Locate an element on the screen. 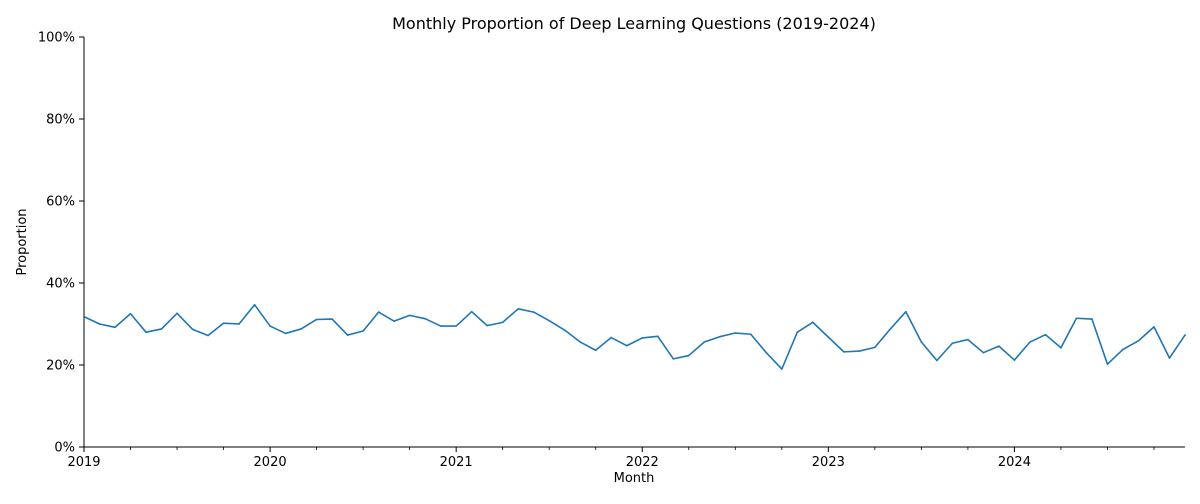 The width and height of the screenshot is (1200, 504). y-tick-label: 20% is located at coordinates (60, 366).